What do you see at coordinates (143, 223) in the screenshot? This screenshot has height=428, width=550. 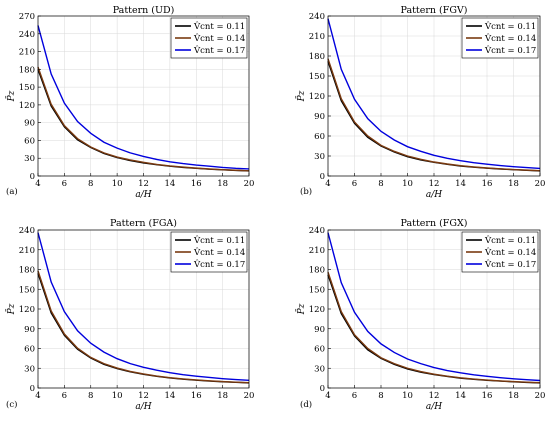 I see `chart-title: Pattern (FGA)` at bounding box center [143, 223].